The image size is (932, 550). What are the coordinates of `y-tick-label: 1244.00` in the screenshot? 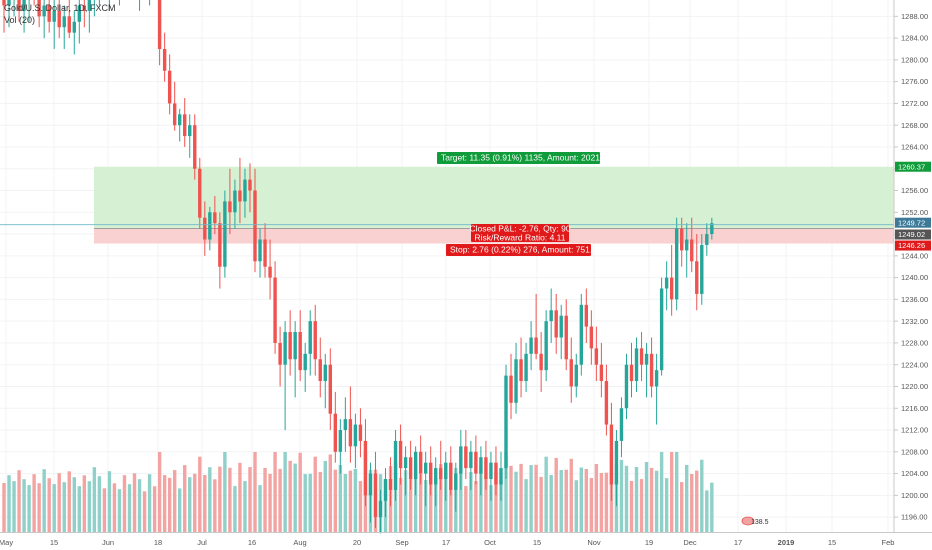 It's located at (914, 255).